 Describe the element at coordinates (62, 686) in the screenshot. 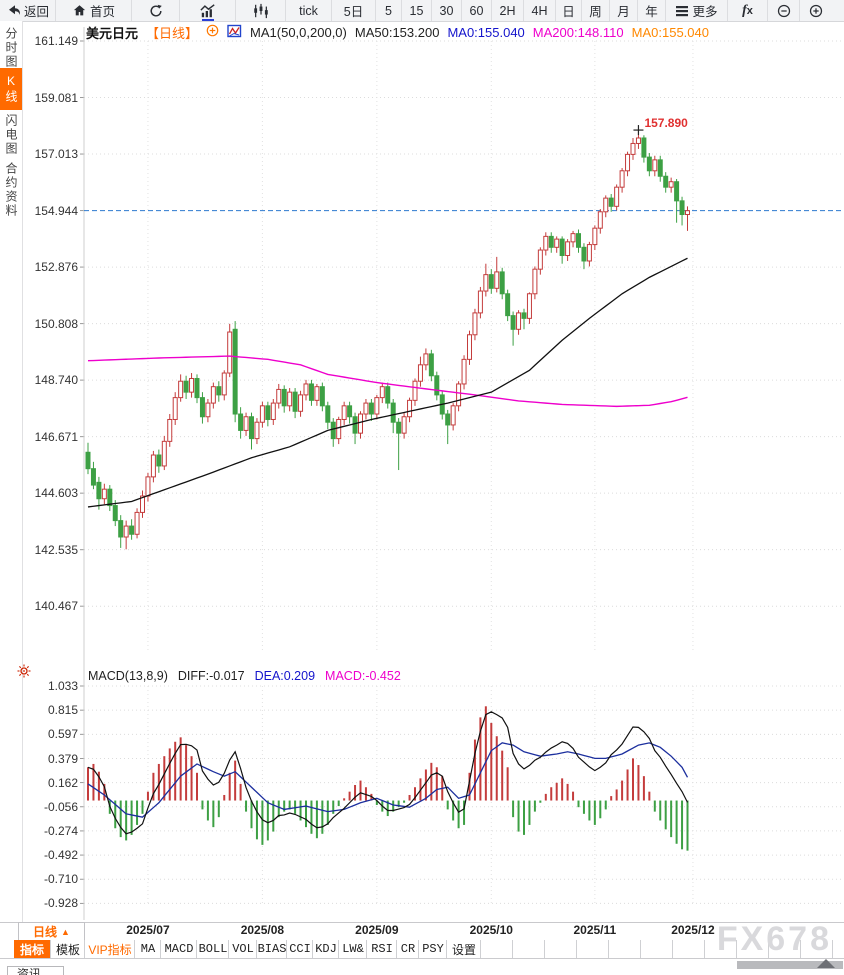

I see `macd-axis-label: 1.033` at that location.